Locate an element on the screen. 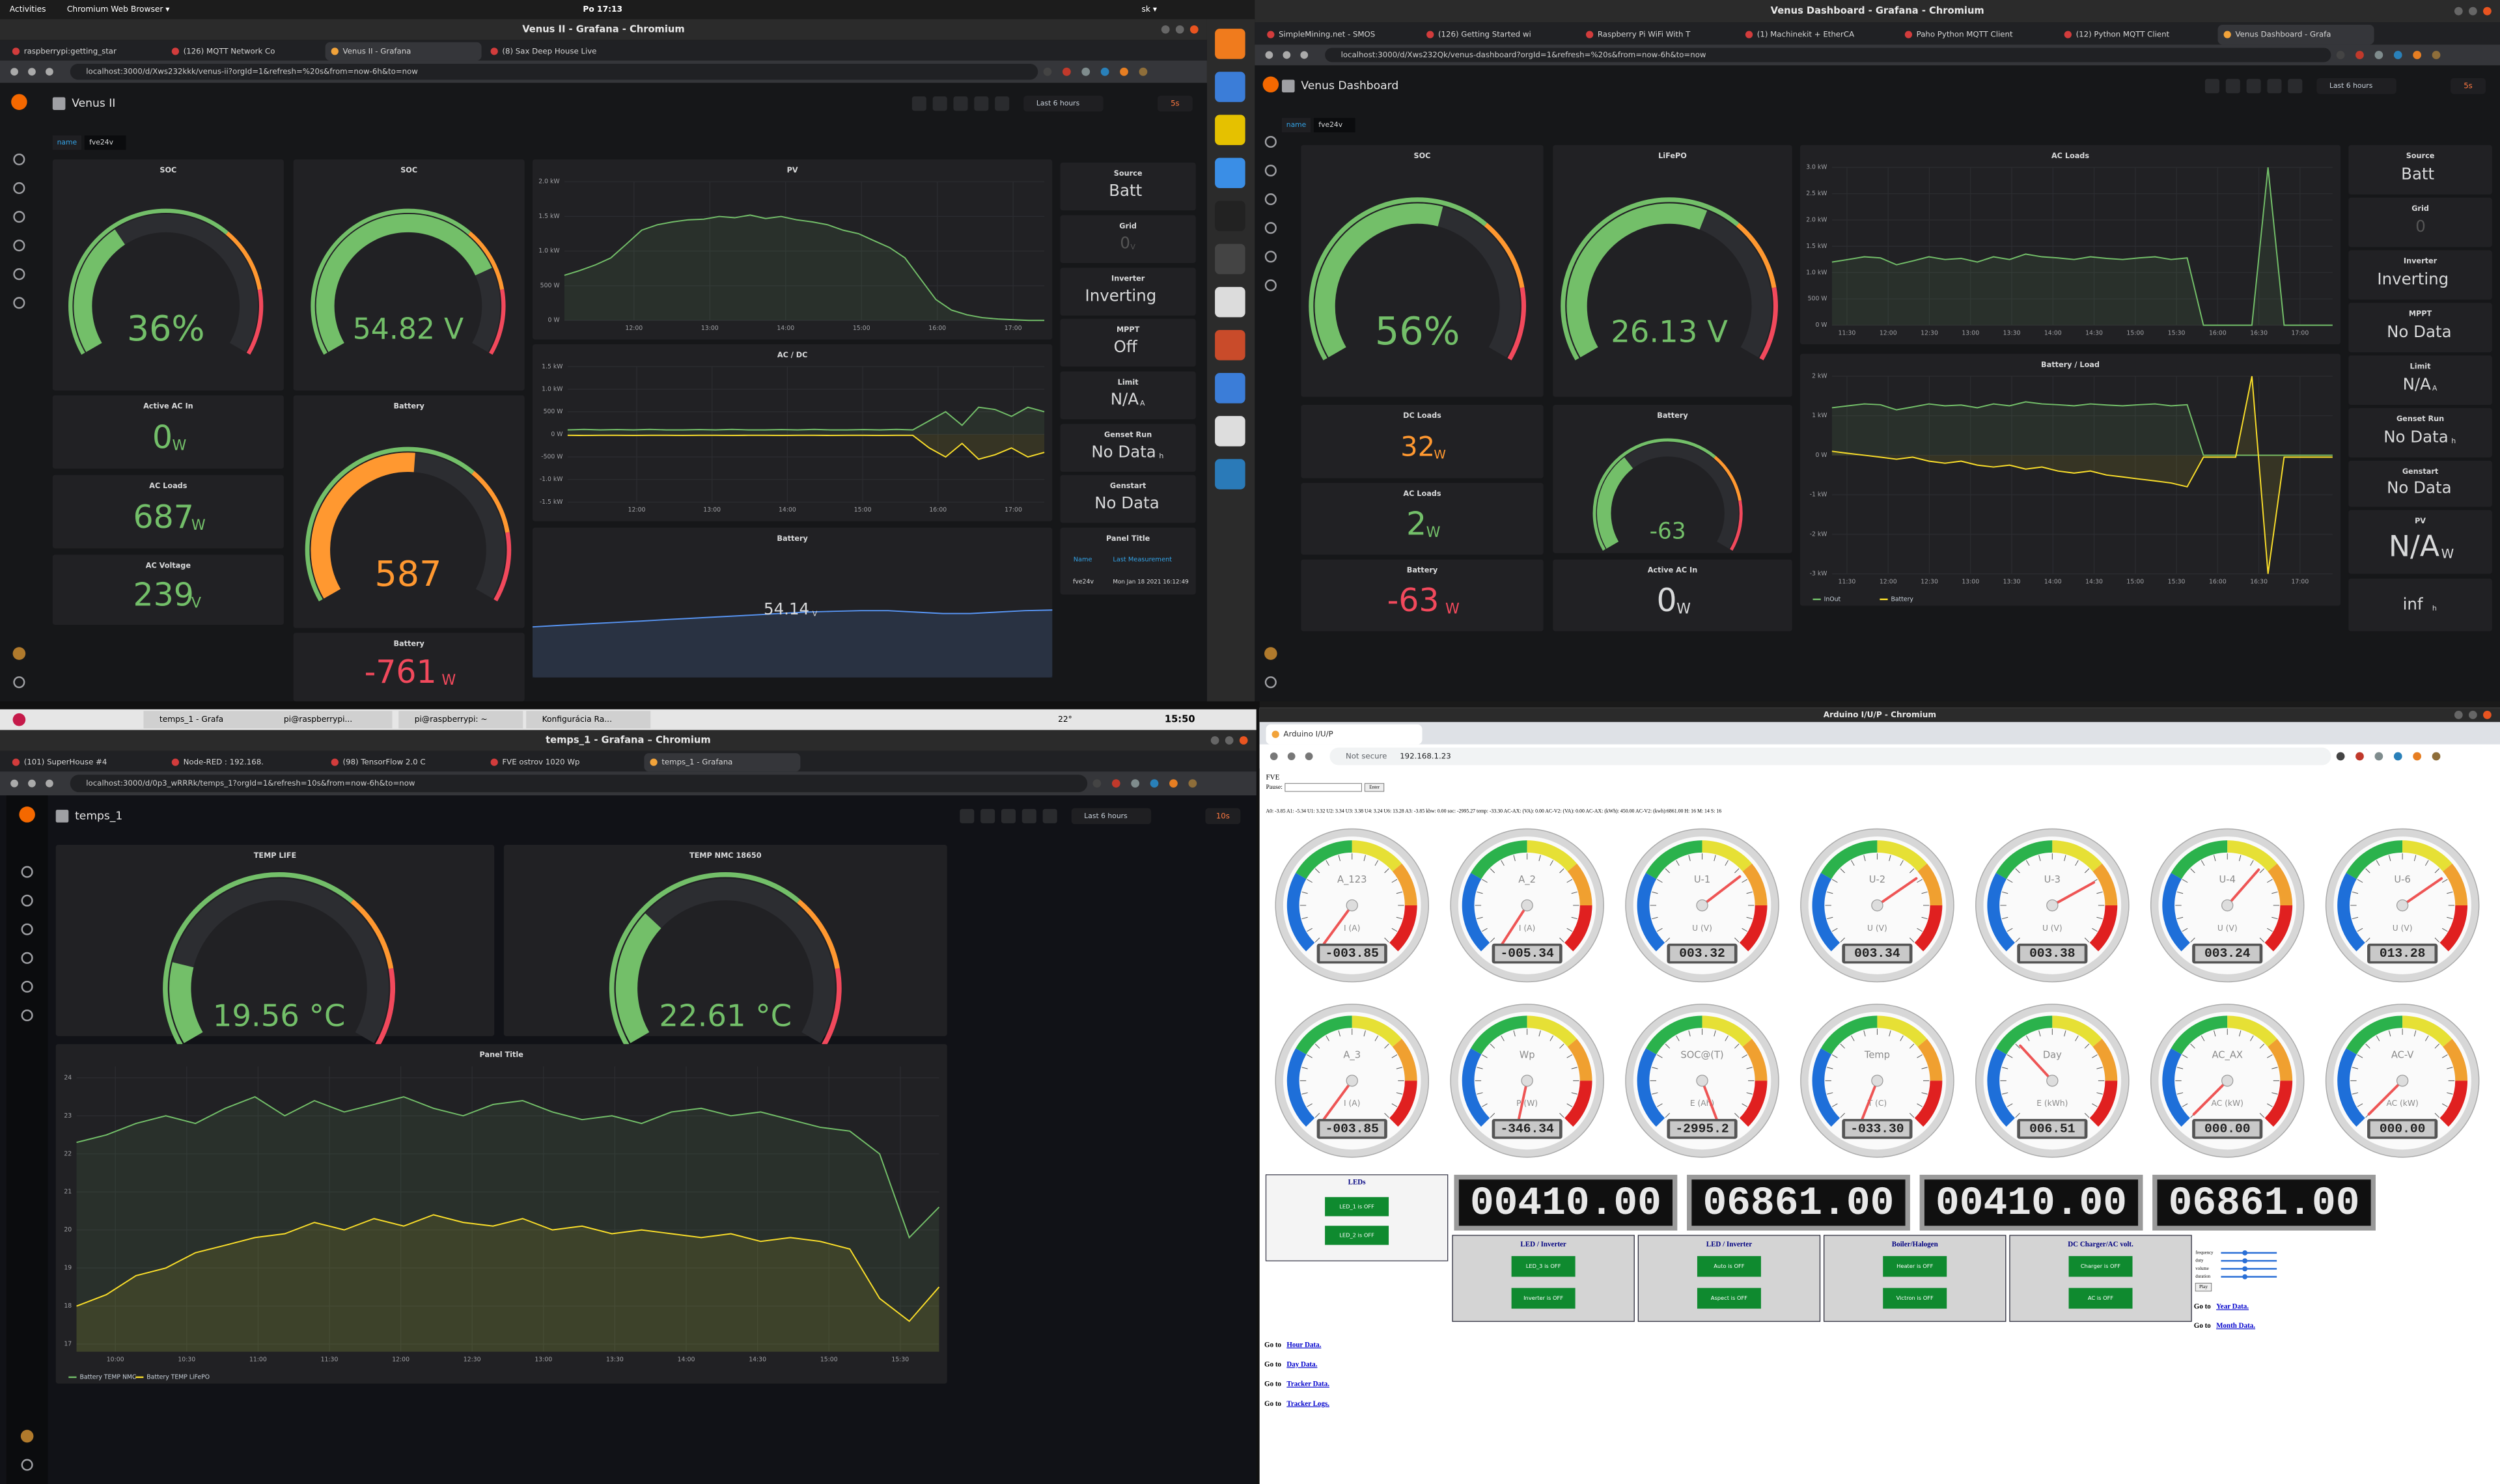 Image resolution: width=2500 pixels, height=1484 pixels. enter-button is located at coordinates (1374, 787).